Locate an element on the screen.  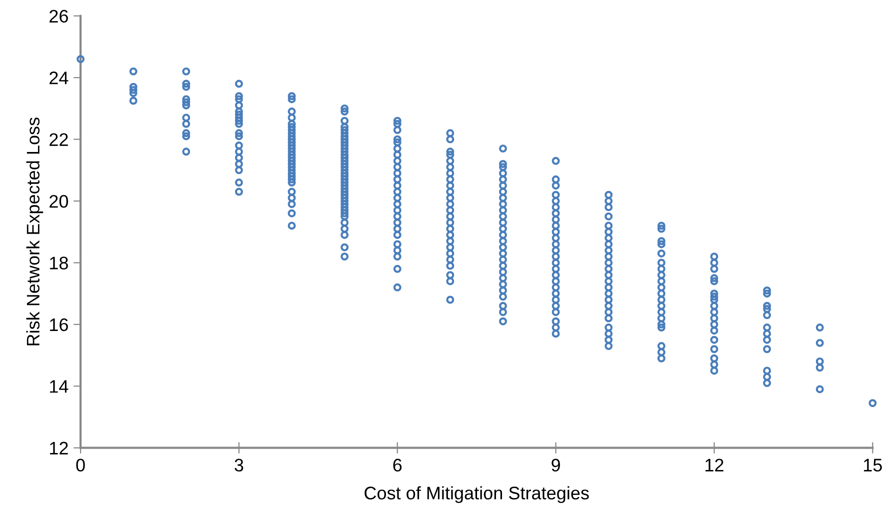
x-tick-label: 0 is located at coordinates (80, 465).